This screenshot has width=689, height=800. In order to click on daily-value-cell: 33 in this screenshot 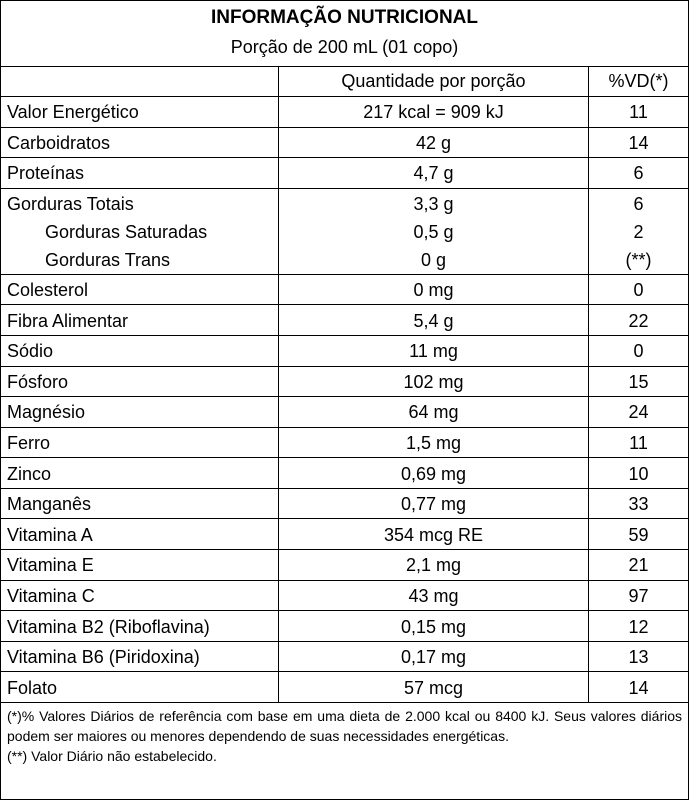, I will do `click(638, 503)`.